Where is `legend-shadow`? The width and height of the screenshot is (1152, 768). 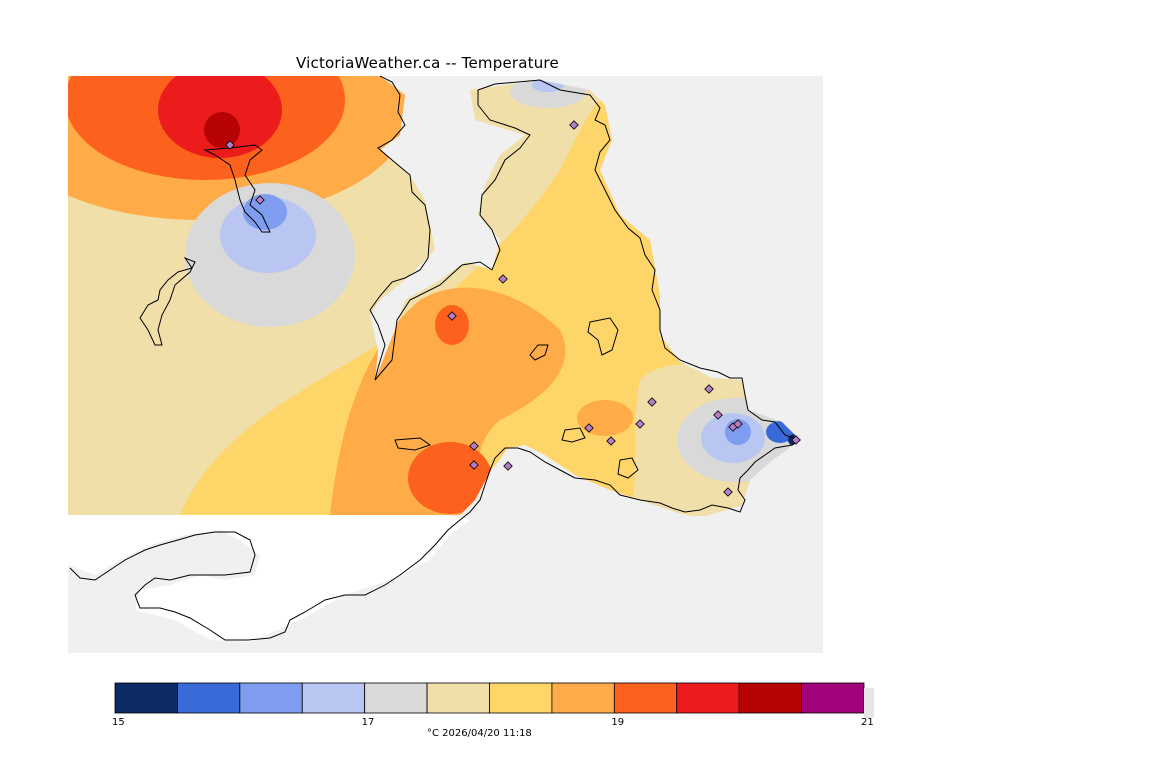
legend-shadow is located at coordinates (869, 703).